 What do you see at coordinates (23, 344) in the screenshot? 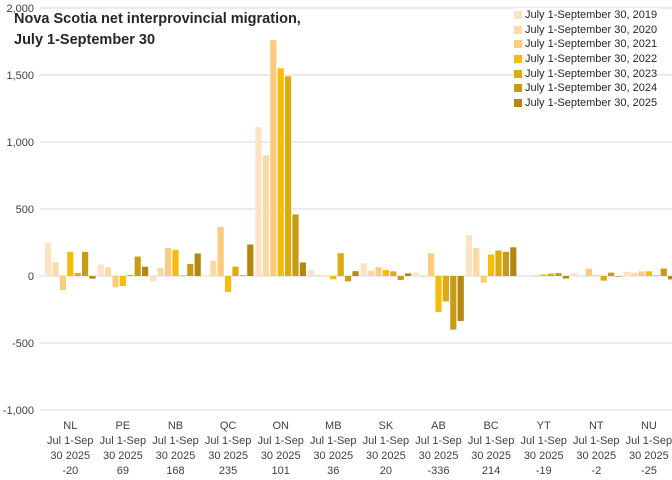
I see `y-tick-label: -500` at bounding box center [23, 344].